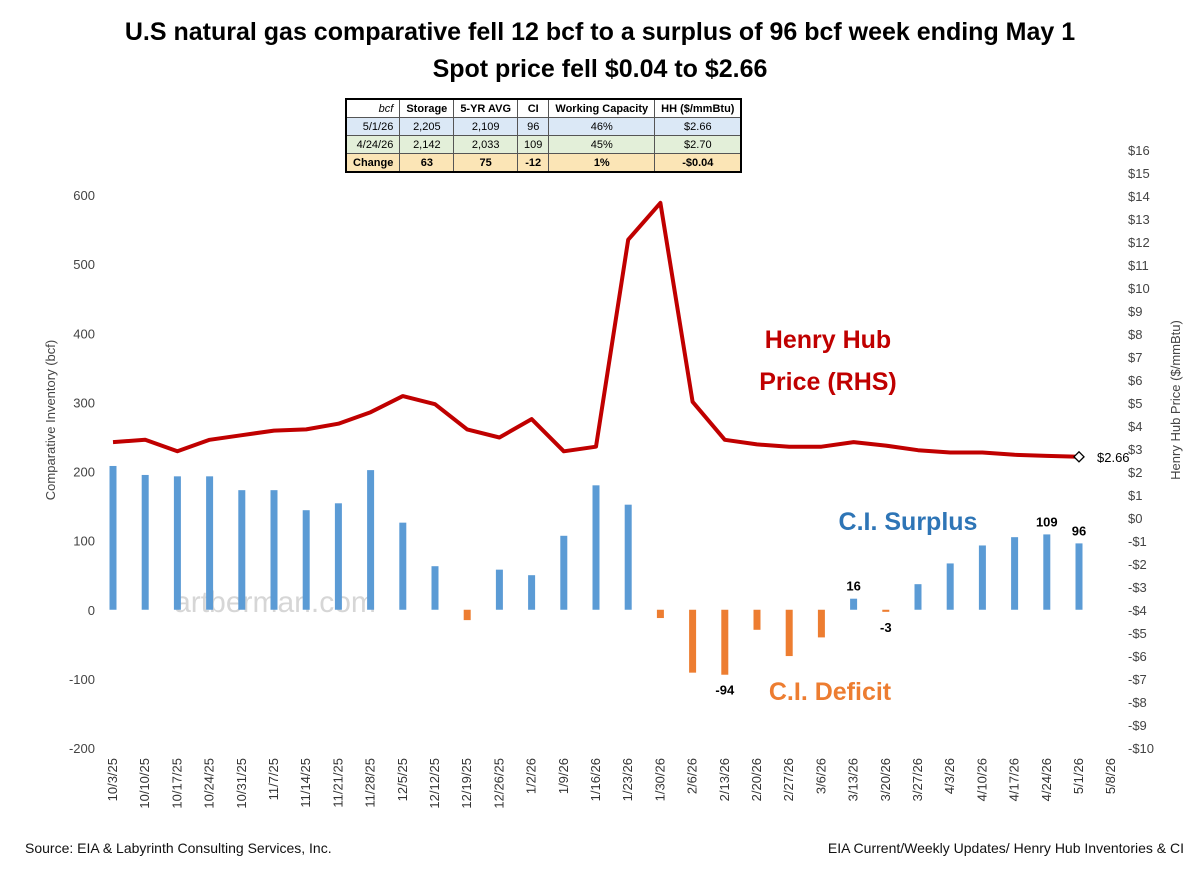  Describe the element at coordinates (84, 264) in the screenshot. I see `y-tick-label: 500` at that location.